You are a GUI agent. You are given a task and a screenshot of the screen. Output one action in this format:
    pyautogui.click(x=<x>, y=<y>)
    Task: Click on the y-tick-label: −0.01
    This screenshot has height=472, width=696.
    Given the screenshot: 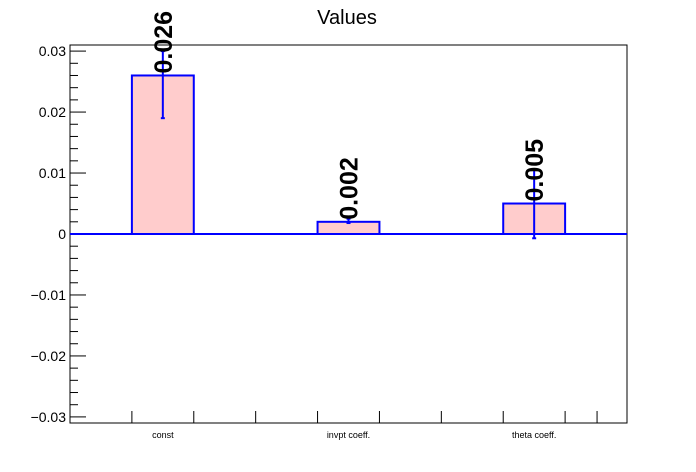 What is the action you would take?
    pyautogui.click(x=49, y=295)
    